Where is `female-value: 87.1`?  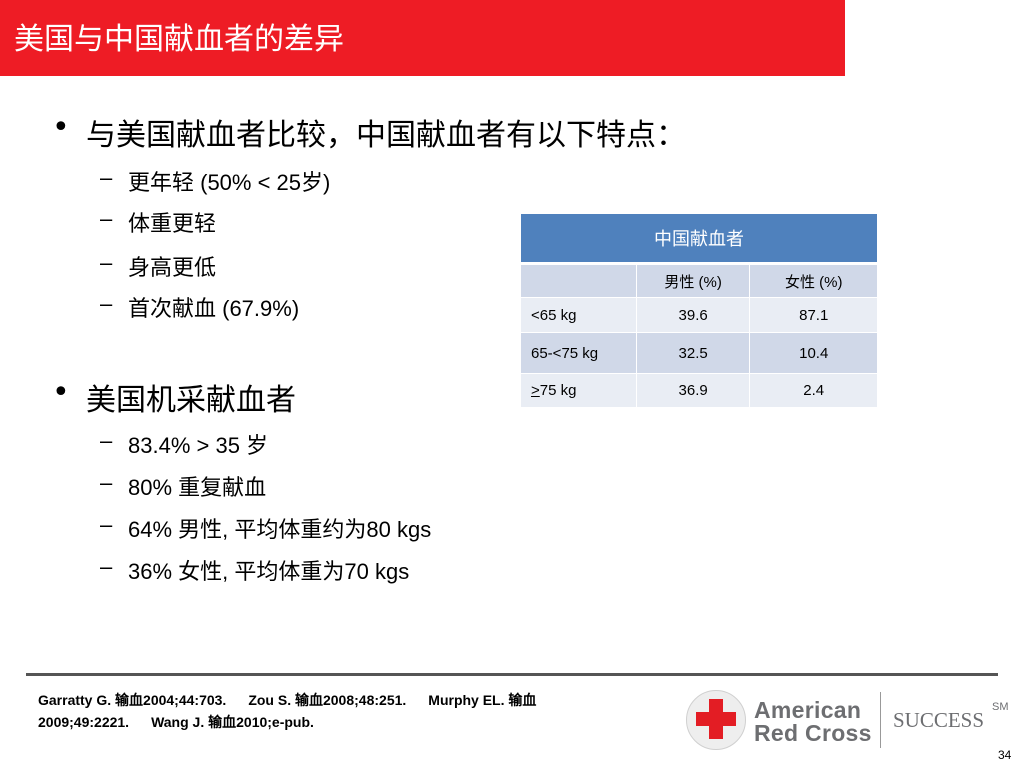
female-value: 87.1 is located at coordinates (813, 315).